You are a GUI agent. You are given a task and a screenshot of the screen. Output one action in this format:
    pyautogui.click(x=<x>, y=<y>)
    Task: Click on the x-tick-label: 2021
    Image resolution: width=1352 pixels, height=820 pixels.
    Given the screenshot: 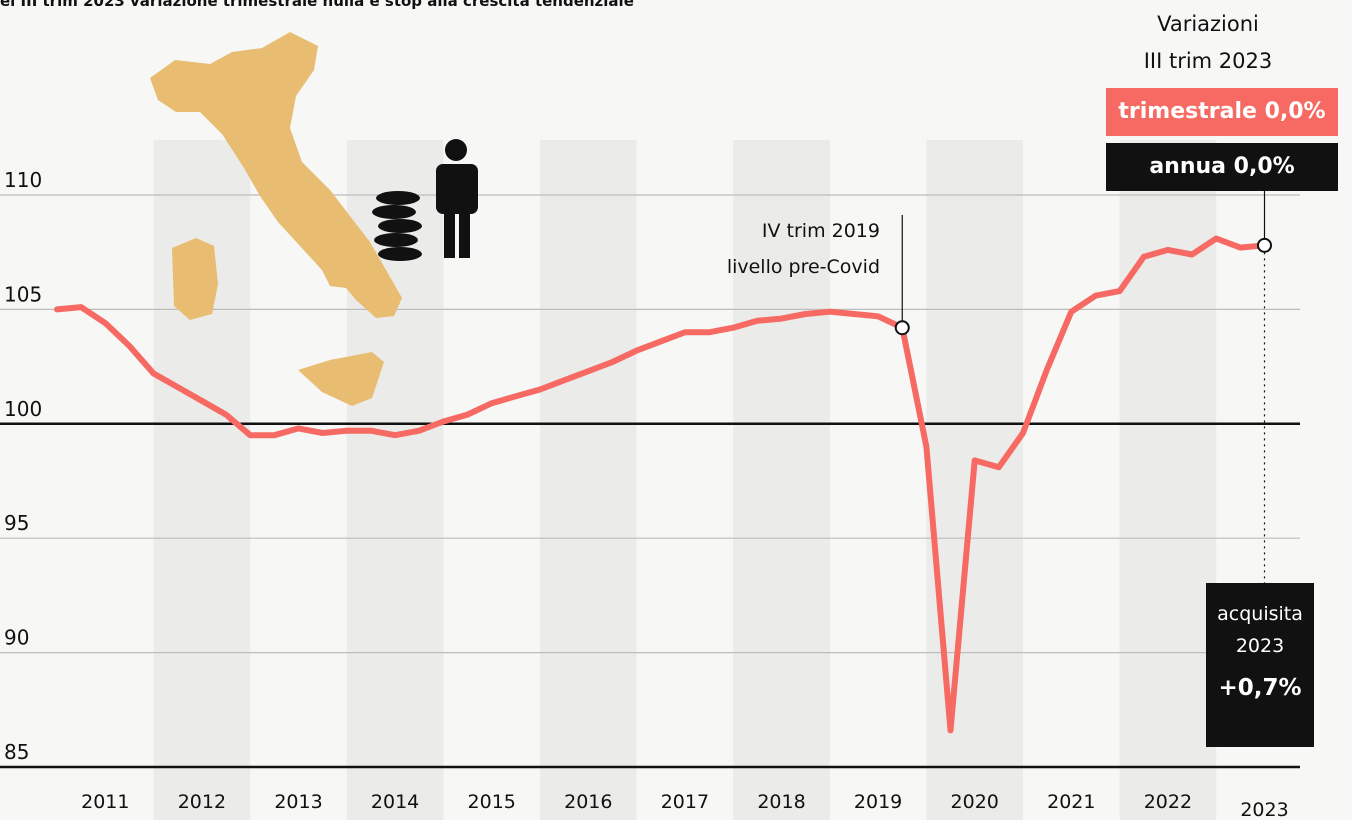 What is the action you would take?
    pyautogui.click(x=1071, y=802)
    